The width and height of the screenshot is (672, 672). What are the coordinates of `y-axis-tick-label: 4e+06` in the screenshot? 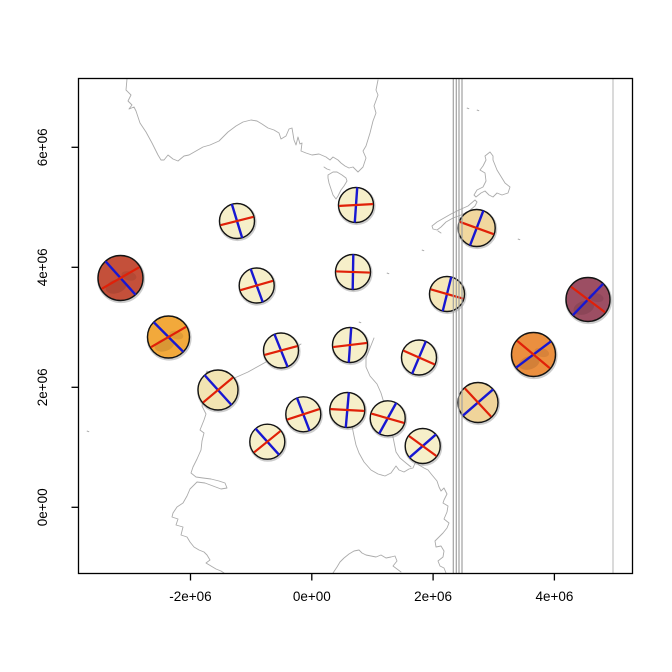 It's located at (42, 267).